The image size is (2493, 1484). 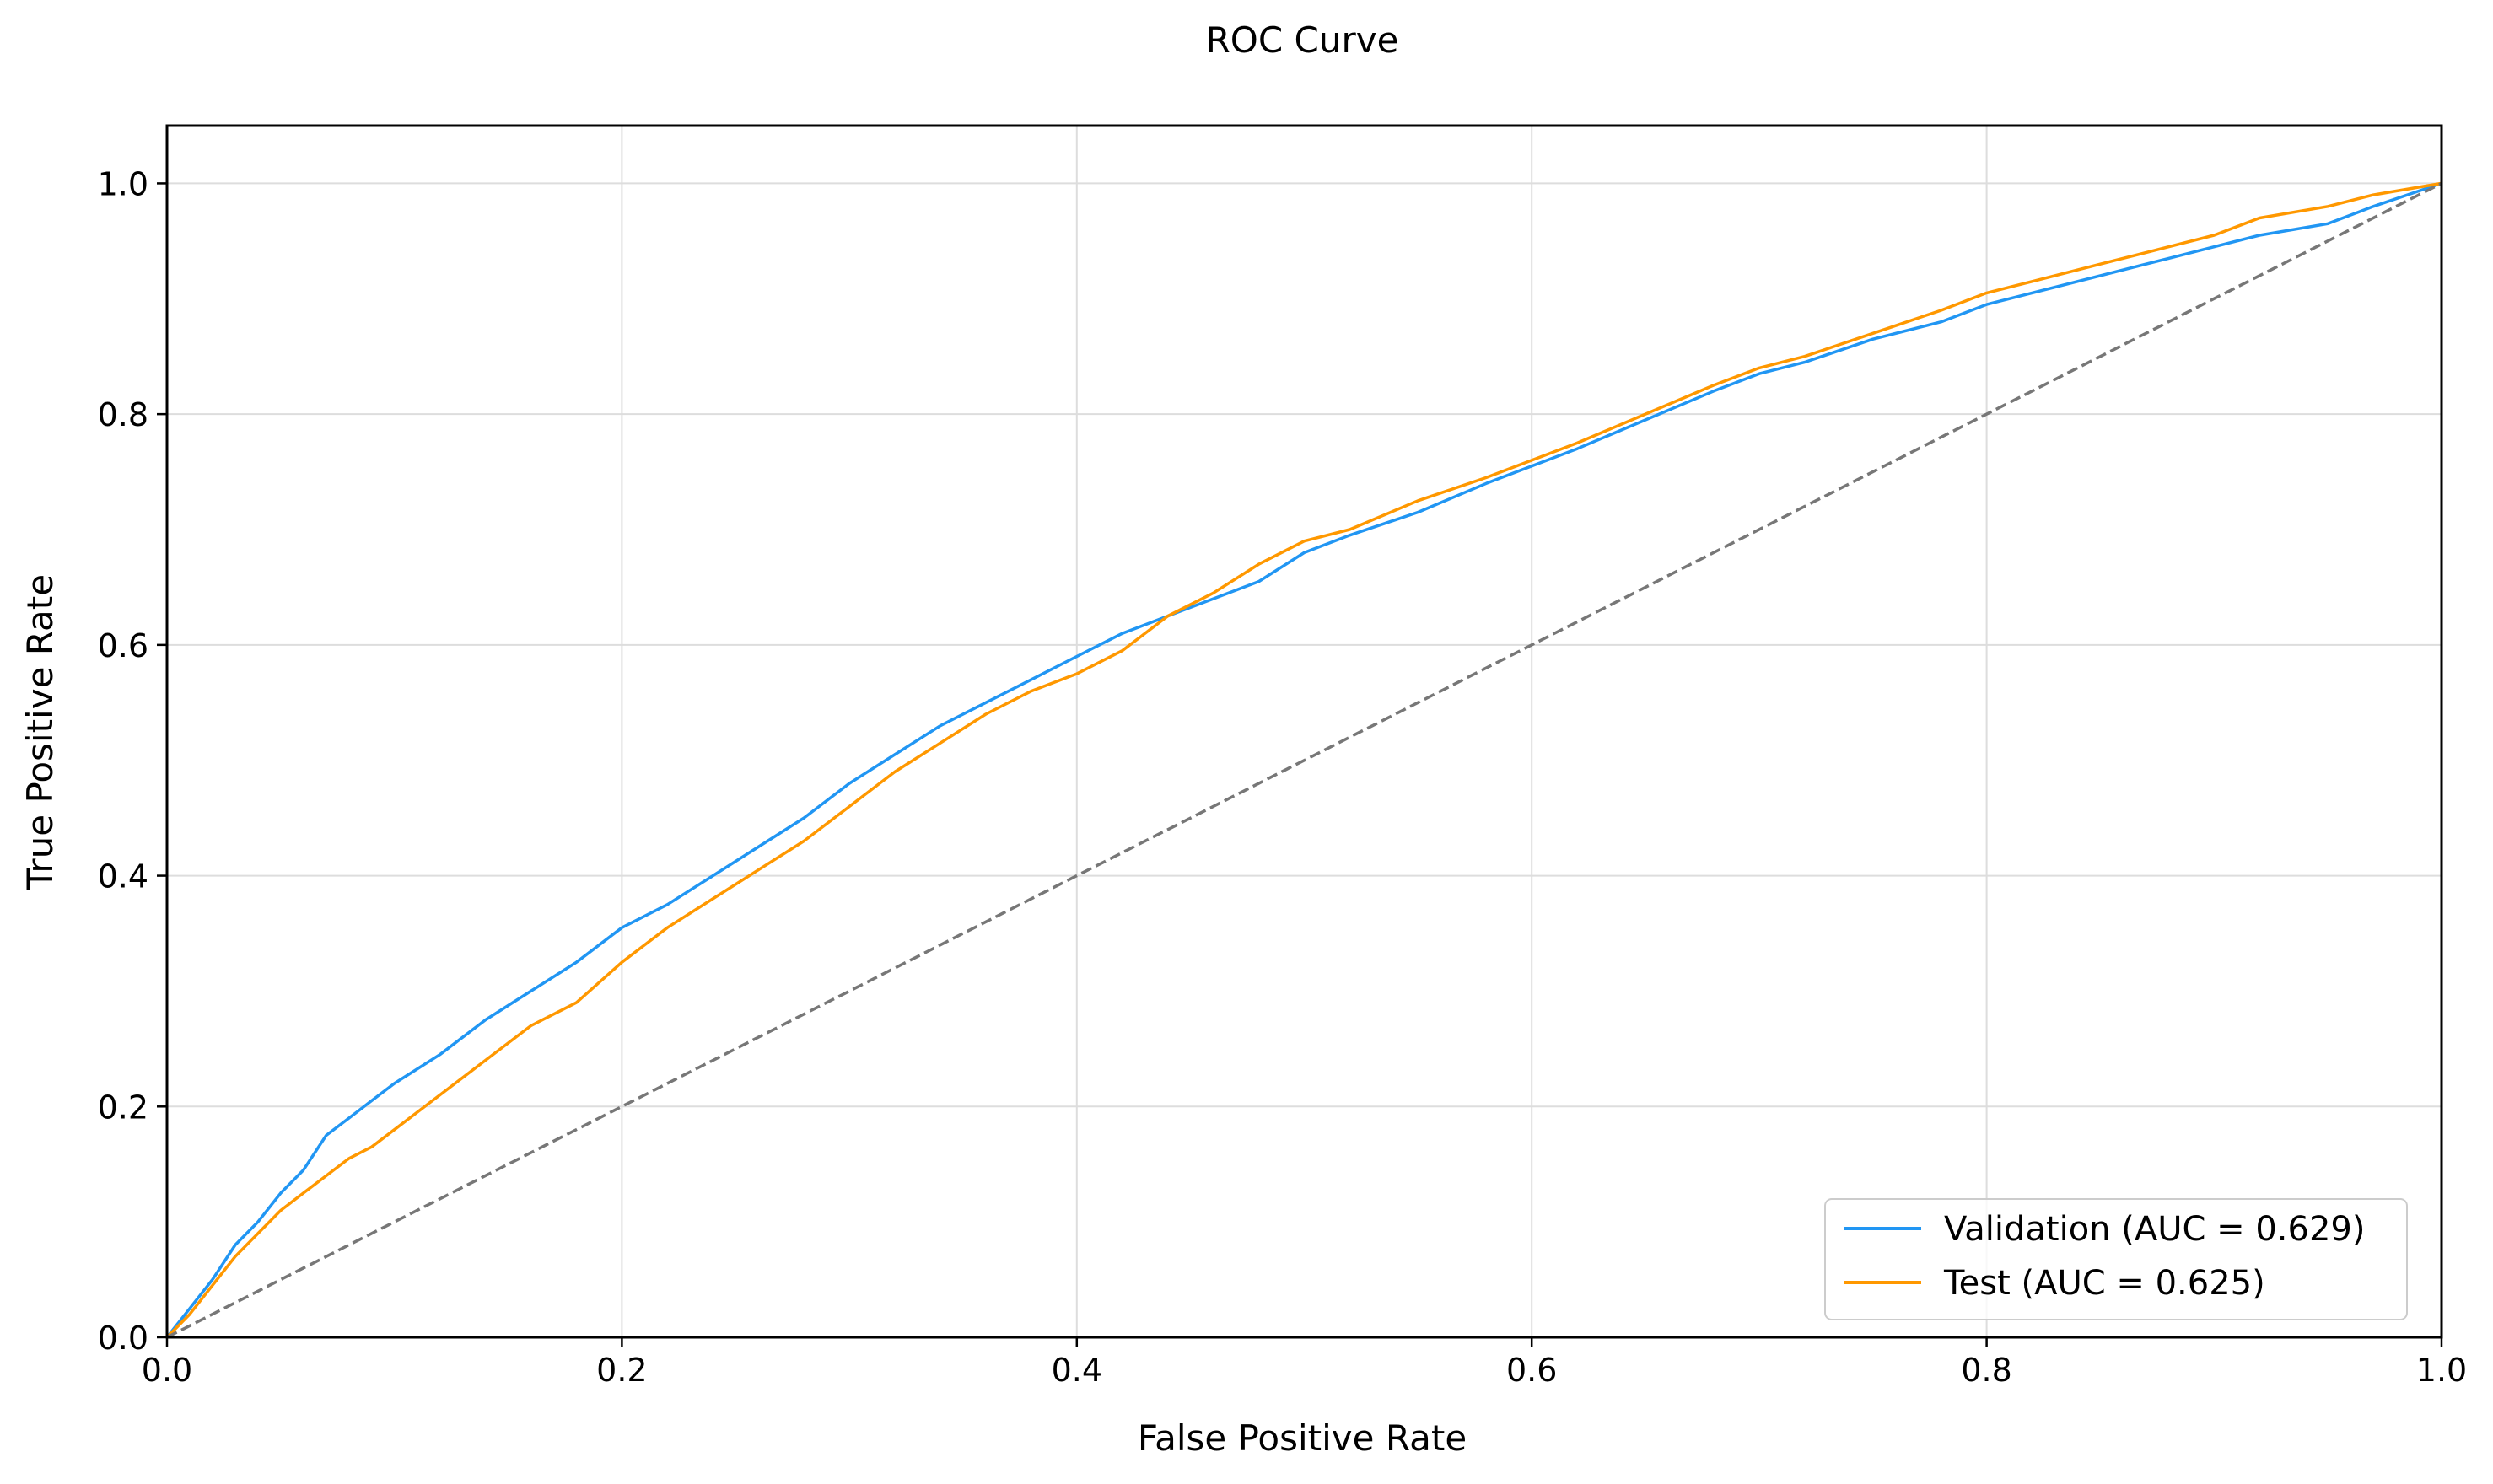 I want to click on y-tick-label: 0.4, so click(x=123, y=876).